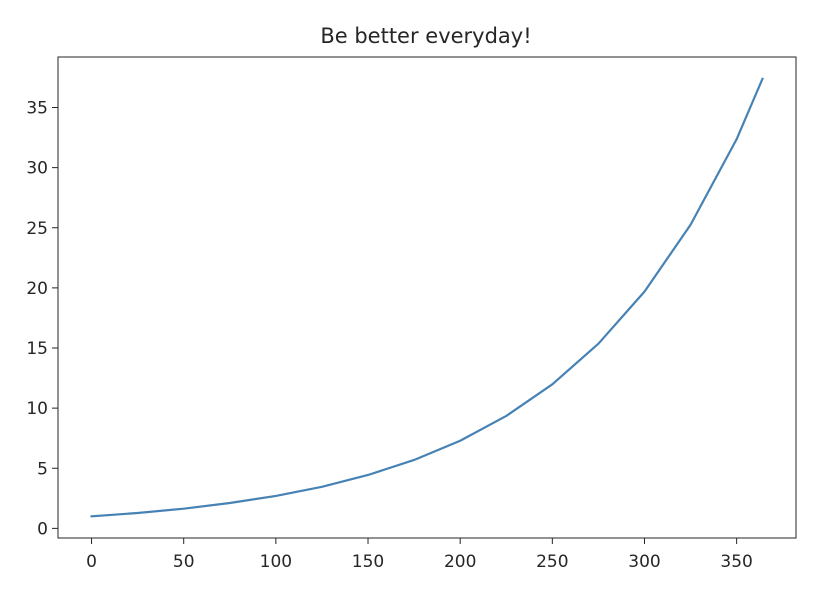 This screenshot has height=594, width=828. Describe the element at coordinates (184, 562) in the screenshot. I see `x-tick-label: 50` at that location.